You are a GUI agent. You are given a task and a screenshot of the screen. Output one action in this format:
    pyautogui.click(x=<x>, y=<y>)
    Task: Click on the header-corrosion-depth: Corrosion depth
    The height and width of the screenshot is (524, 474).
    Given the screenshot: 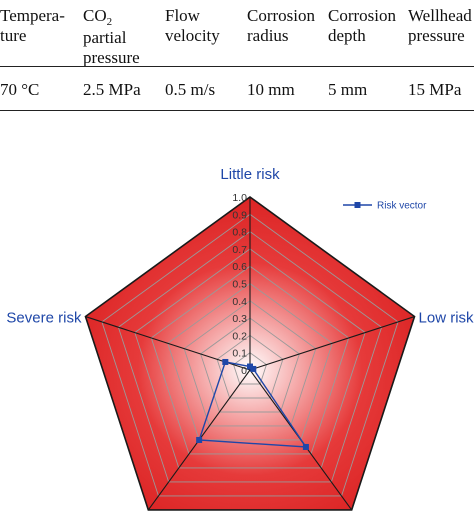 What is the action you would take?
    pyautogui.click(x=362, y=26)
    